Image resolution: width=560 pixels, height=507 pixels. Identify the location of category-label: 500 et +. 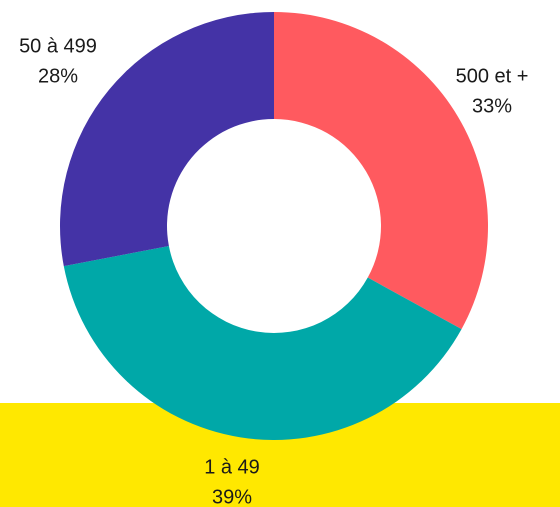
(492, 76).